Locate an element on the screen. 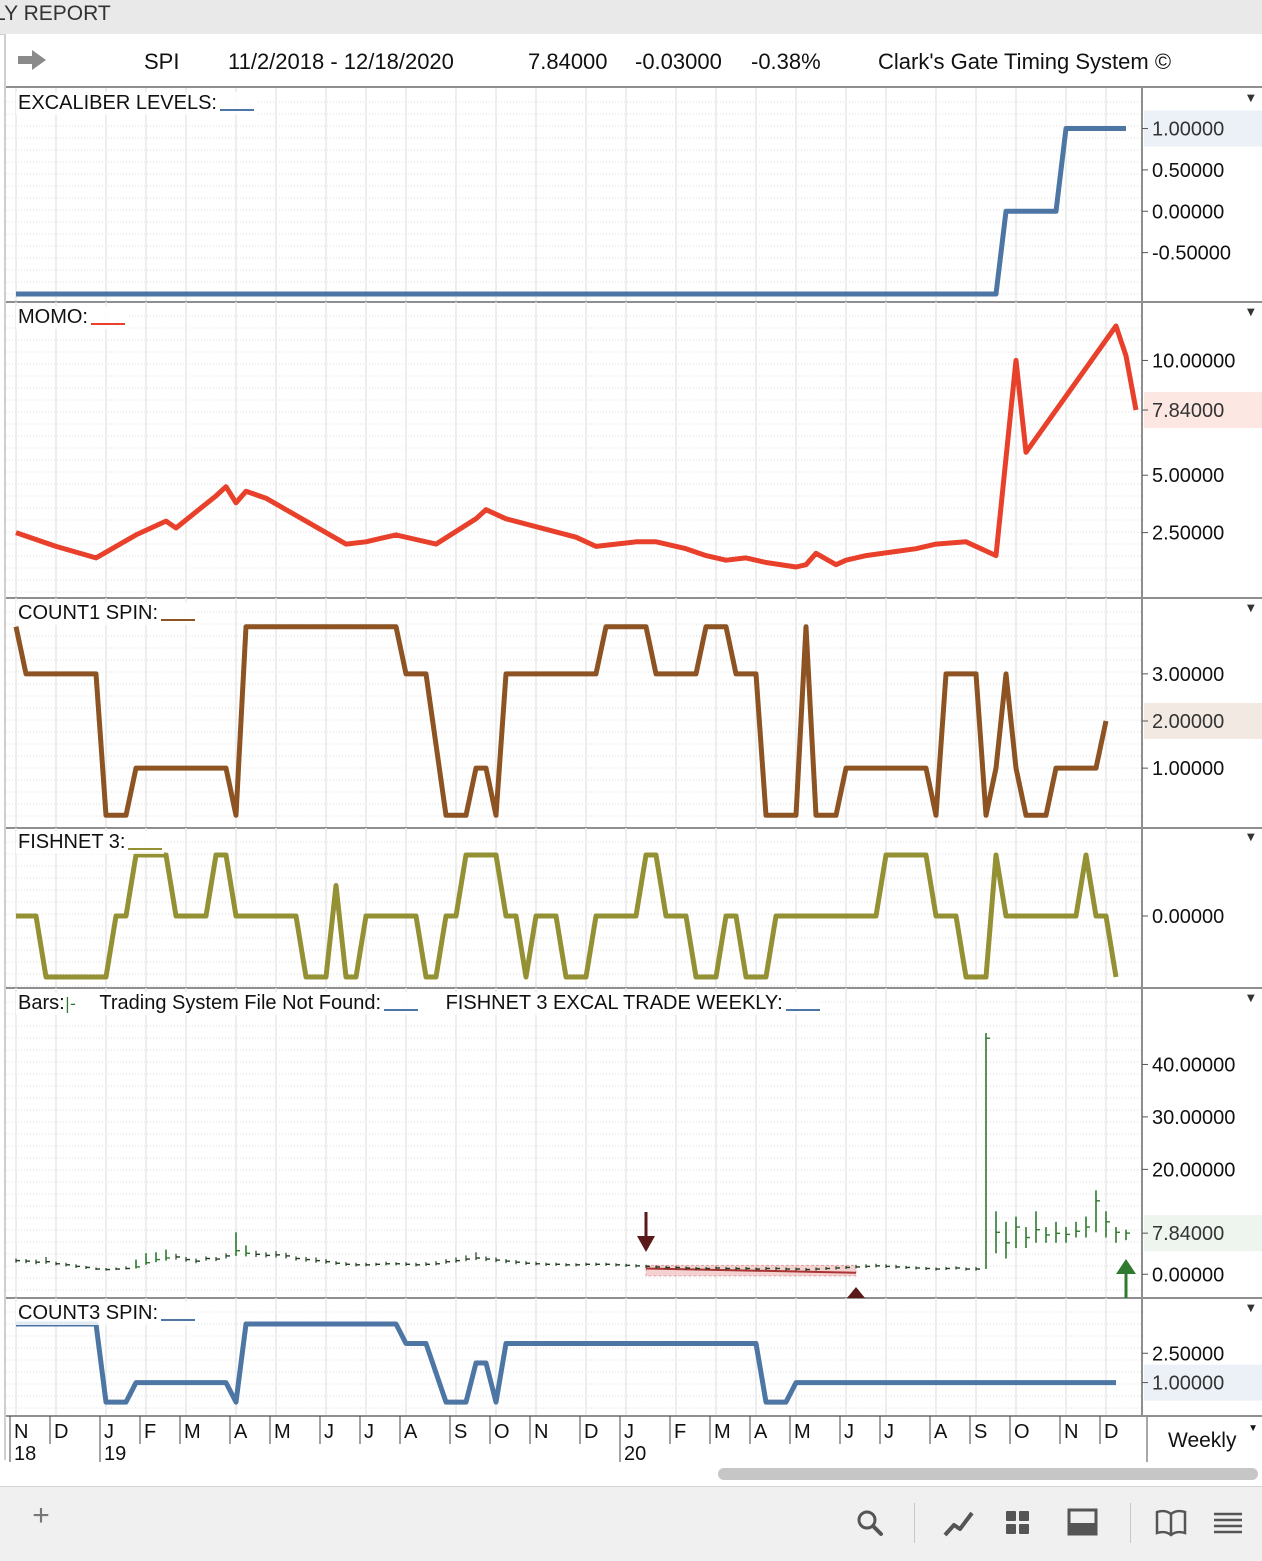 Image resolution: width=1262 pixels, height=1561 pixels. plus-icon: + is located at coordinates (41, 1515).